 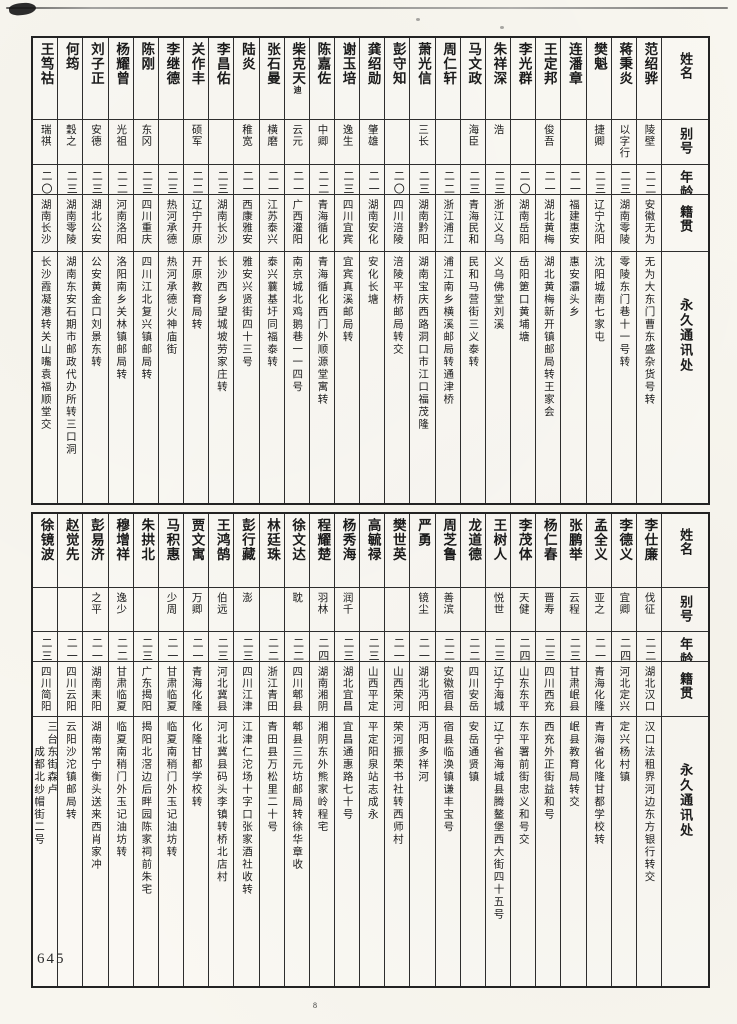 I want to click on person-column: 龚绍勋 肇雄 二一 湖南安化 安化长塘, so click(x=372, y=270).